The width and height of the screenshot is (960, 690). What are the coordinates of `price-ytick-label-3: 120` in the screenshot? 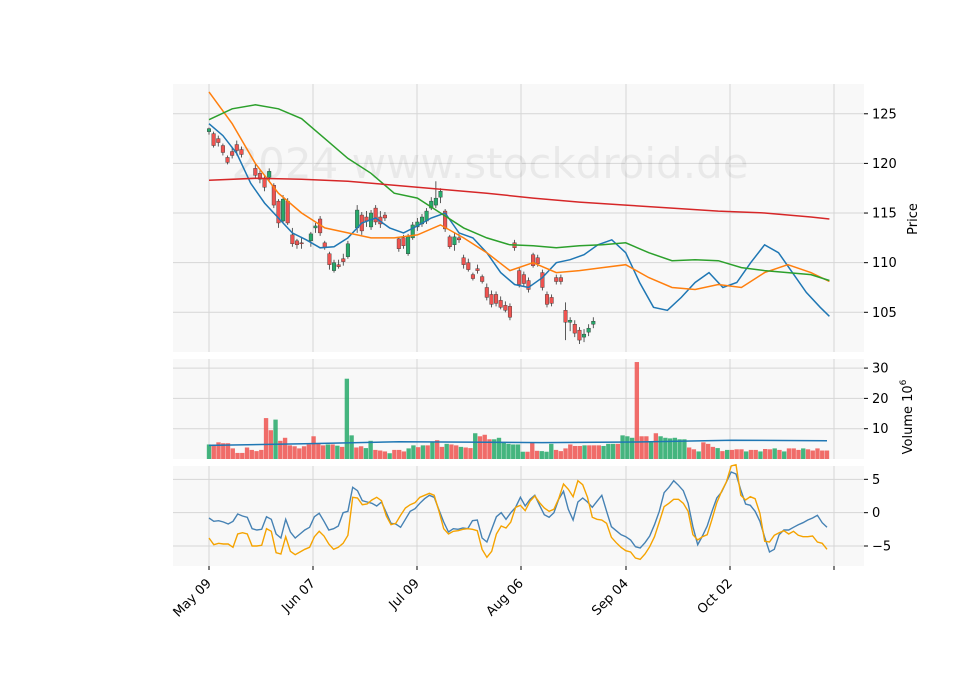 It's located at (884, 164).